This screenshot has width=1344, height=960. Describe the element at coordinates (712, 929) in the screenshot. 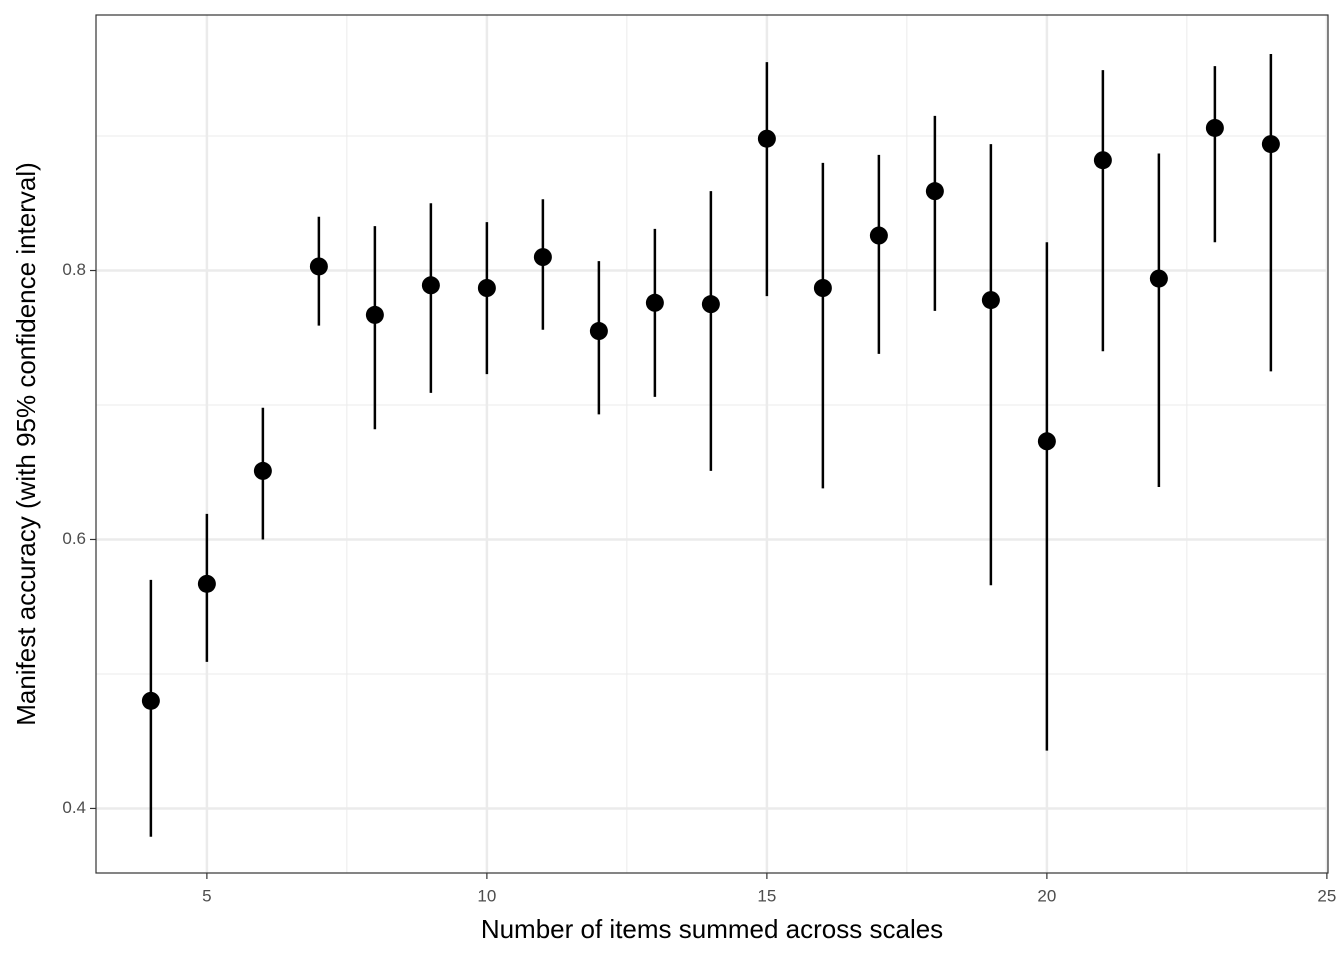

I see `x-axis-label: Number of items summed across scales` at that location.